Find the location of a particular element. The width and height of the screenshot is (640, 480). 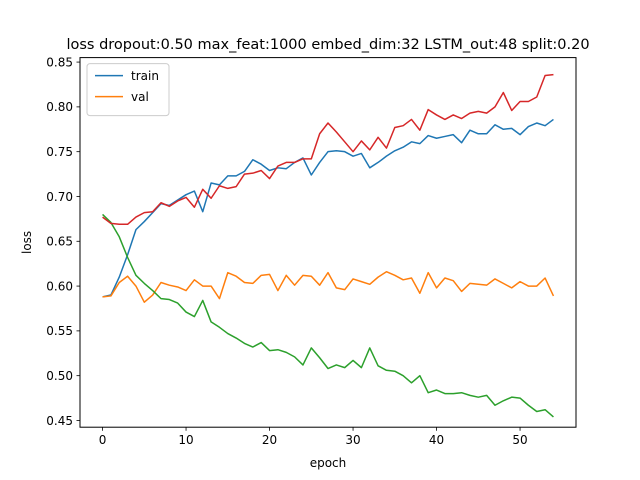

series-line-val is located at coordinates (328, 286).